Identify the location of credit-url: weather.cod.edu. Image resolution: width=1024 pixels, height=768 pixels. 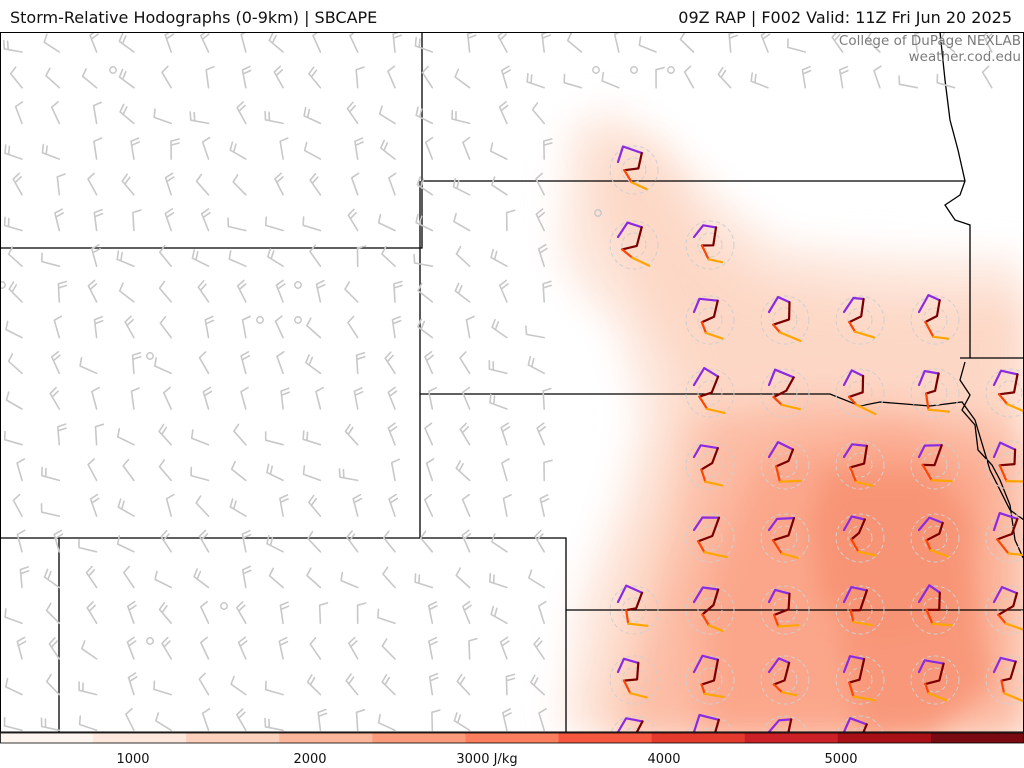
(964, 57).